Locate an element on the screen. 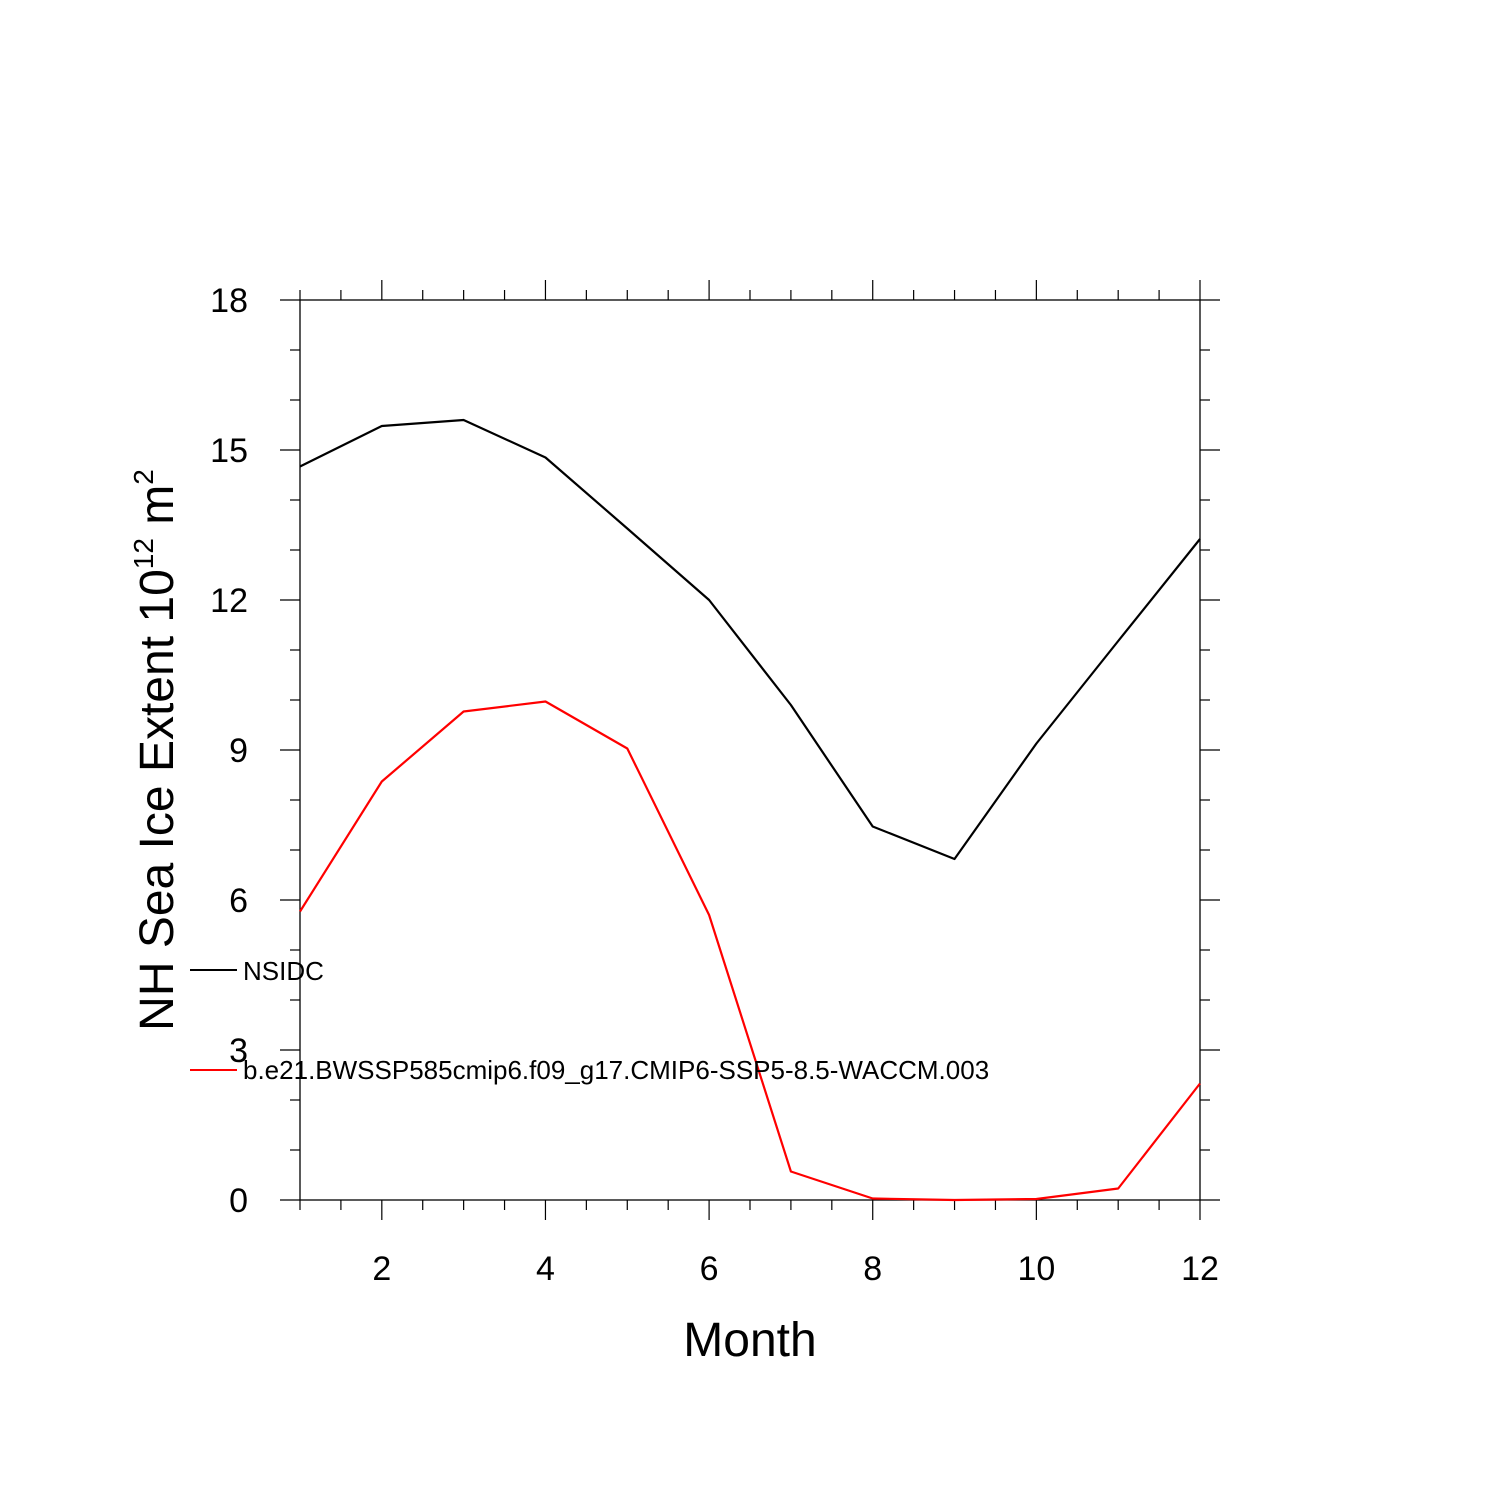 Image resolution: width=1500 pixels, height=1500 pixels. y-axis-title-unit-exponent: 2 is located at coordinates (143, 477).